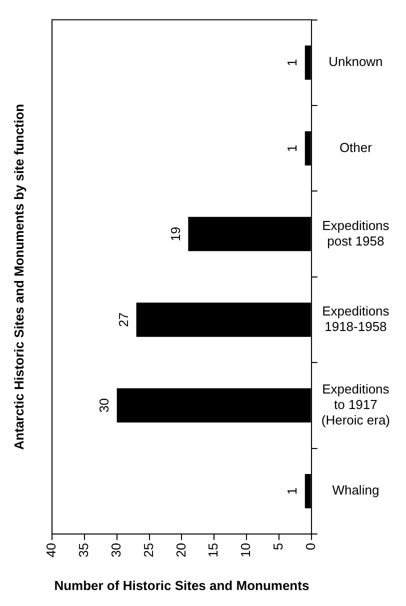  Describe the element at coordinates (355, 62) in the screenshot. I see `y-tick-label: Unknown` at that location.